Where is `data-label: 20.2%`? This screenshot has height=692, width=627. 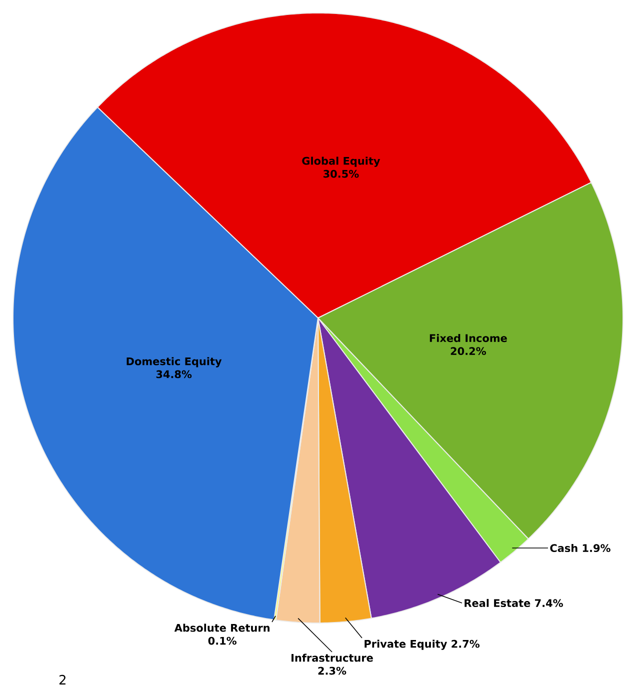
data-label: 20.2% is located at coordinates (468, 351).